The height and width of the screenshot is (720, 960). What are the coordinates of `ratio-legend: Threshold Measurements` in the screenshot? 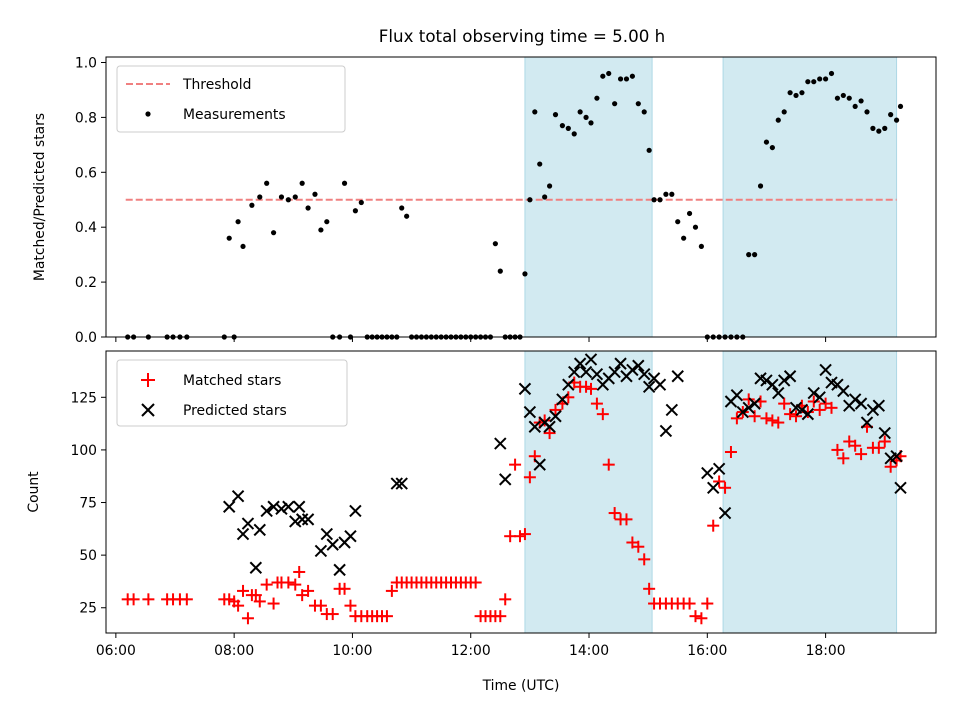 It's located at (231, 99).